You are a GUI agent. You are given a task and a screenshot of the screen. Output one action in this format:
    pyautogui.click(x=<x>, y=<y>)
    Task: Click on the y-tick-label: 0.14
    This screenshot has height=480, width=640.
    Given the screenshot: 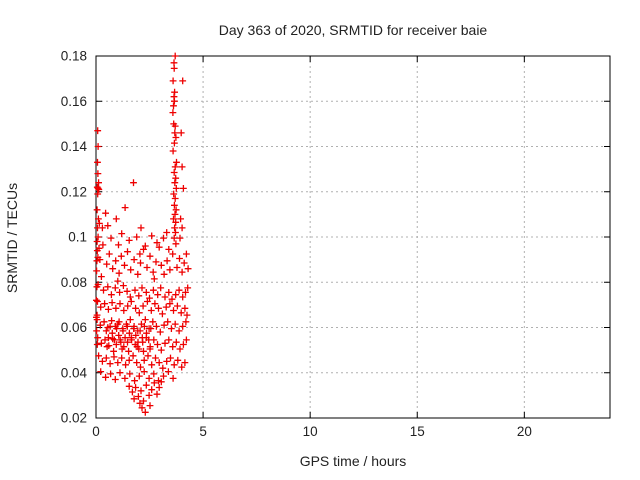 What is the action you would take?
    pyautogui.click(x=74, y=146)
    